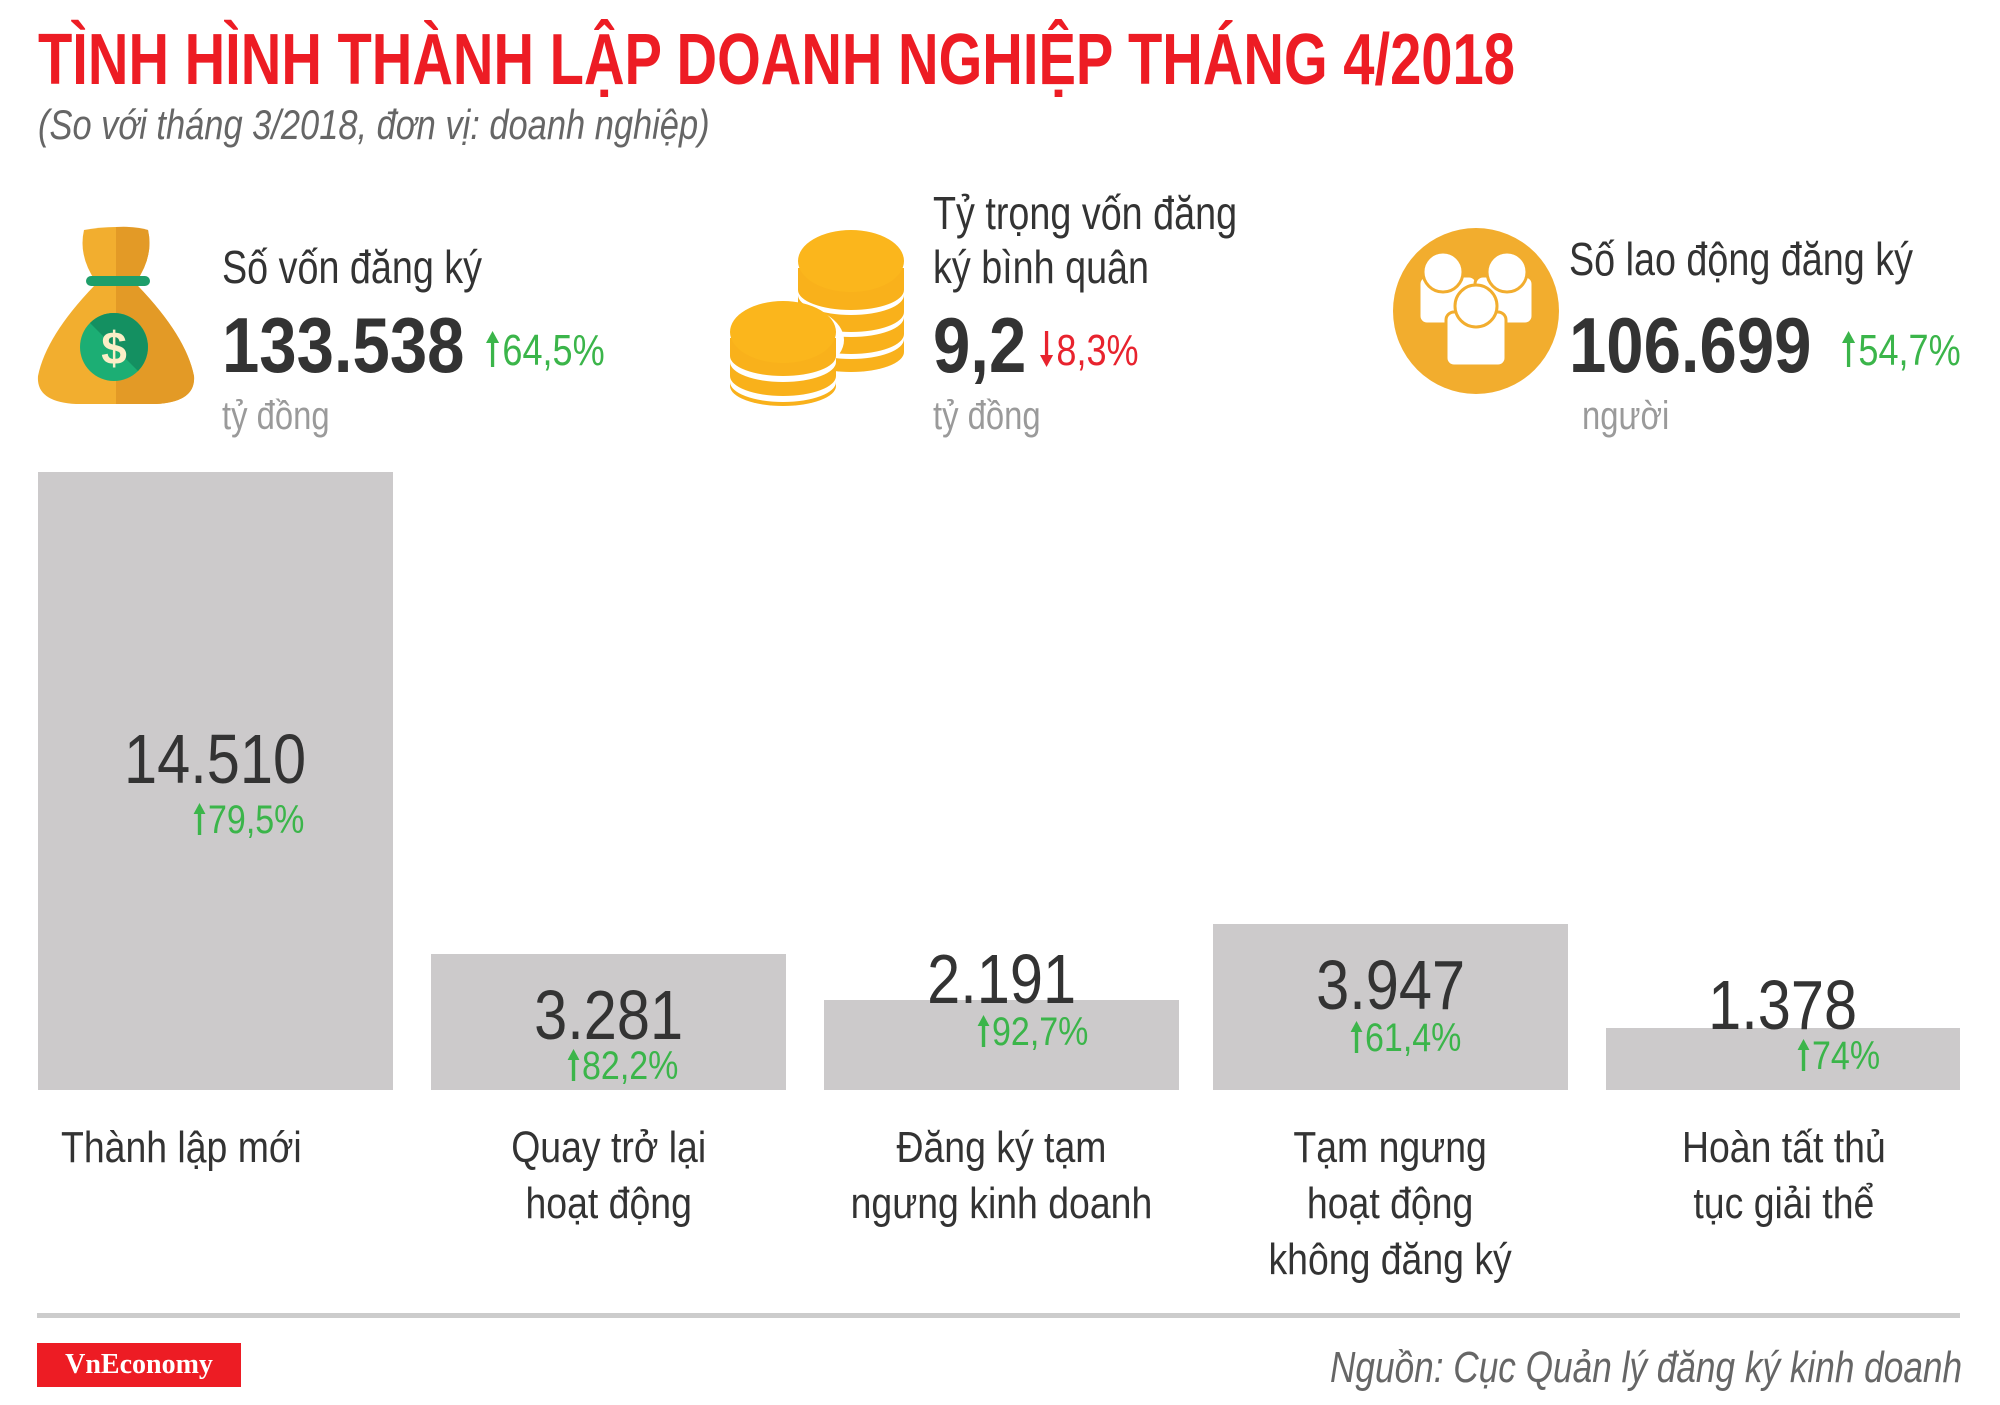  Describe the element at coordinates (1412, 1038) in the screenshot. I see `bar-change-text: 61,4%` at that location.